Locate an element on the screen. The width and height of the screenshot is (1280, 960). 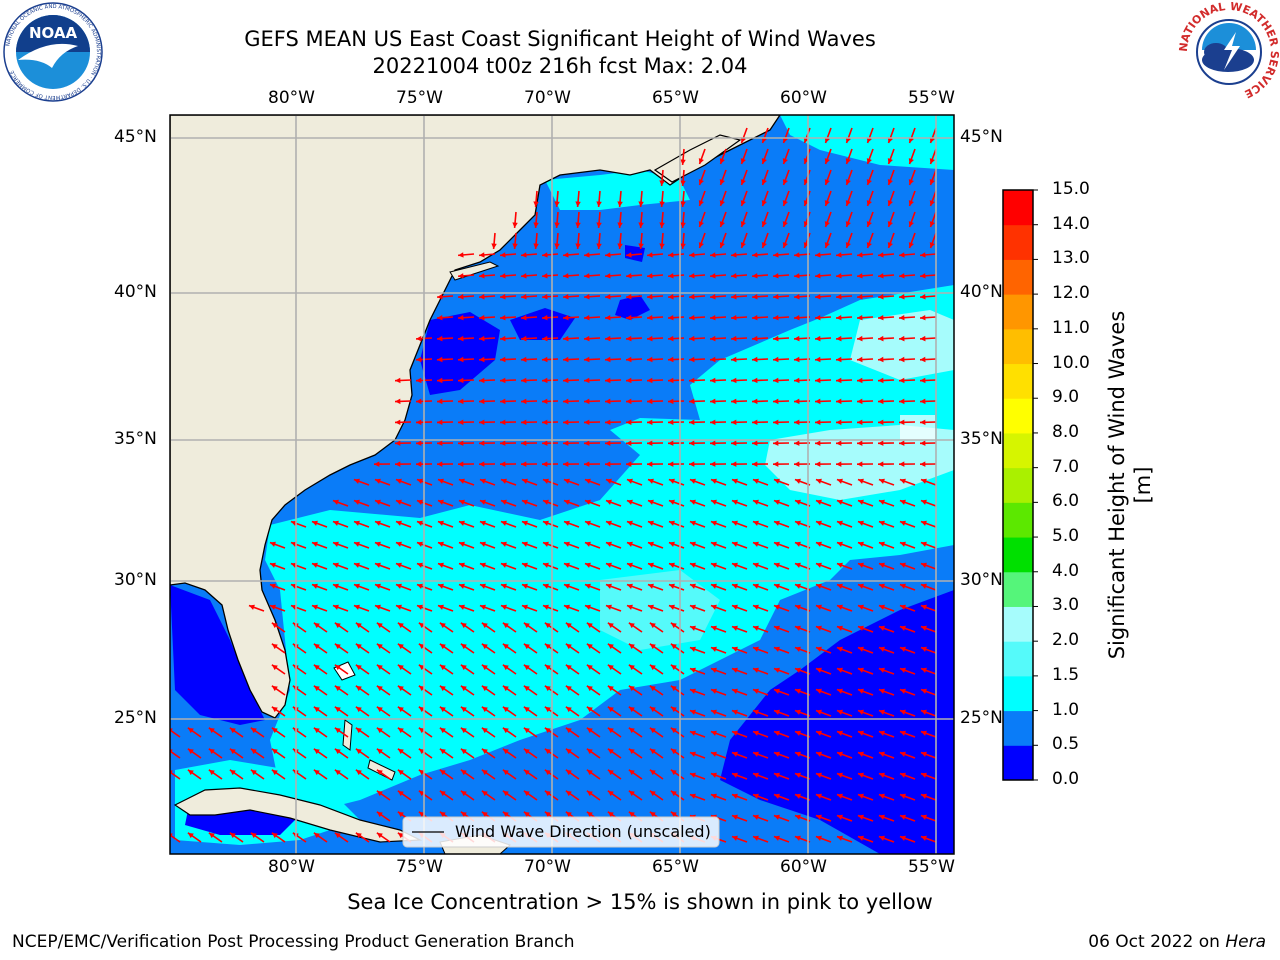
legend-label: Wind Wave Direction (unscaled) is located at coordinates (583, 831).